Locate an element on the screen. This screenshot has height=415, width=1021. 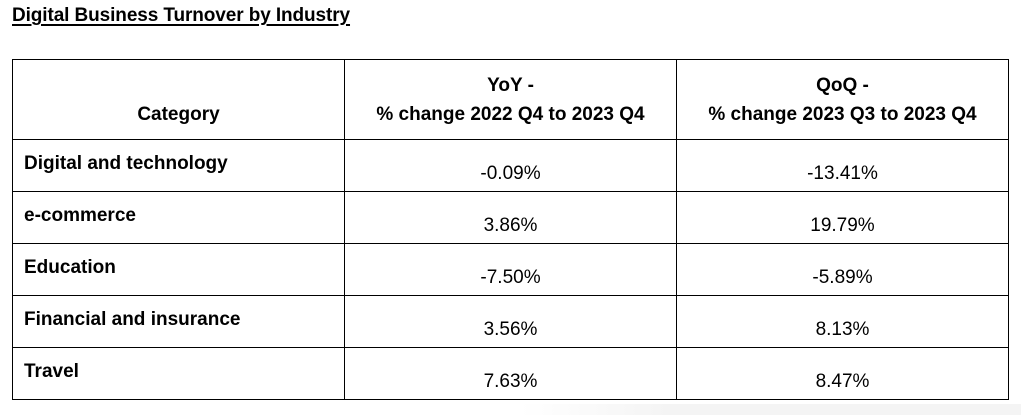
yoy-cell: 3.86% is located at coordinates (510, 217).